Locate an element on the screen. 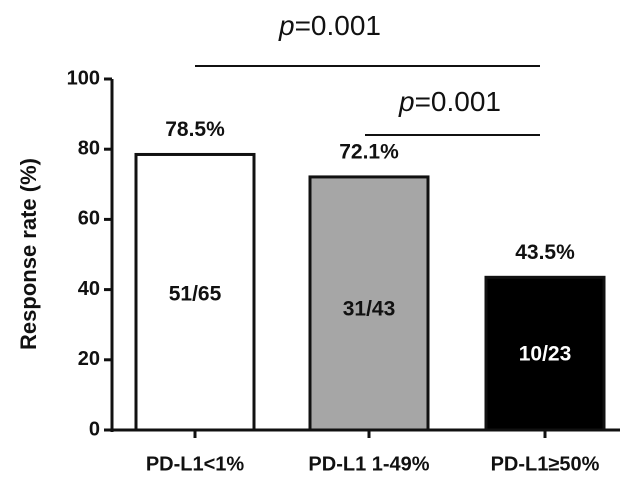 The width and height of the screenshot is (626, 478). y-tick-label: 60 is located at coordinates (89, 219).